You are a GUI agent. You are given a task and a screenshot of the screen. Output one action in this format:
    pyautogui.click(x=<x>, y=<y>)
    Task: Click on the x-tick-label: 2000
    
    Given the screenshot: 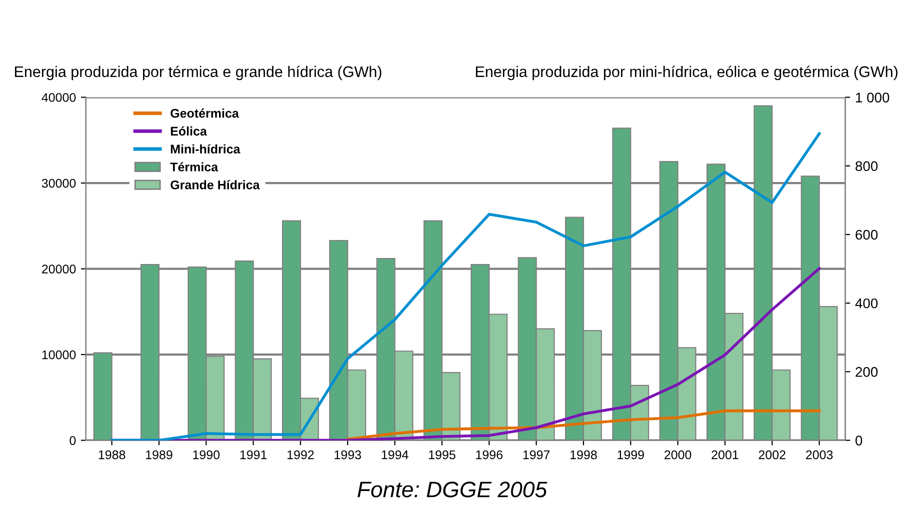 What is the action you would take?
    pyautogui.click(x=678, y=455)
    